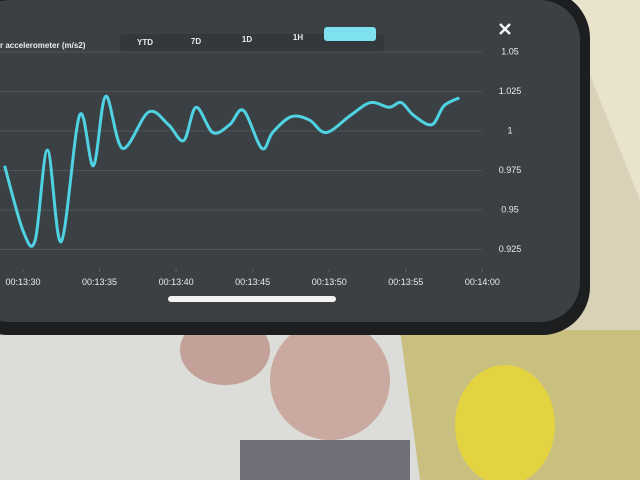 This screenshot has height=485, width=640. Describe the element at coordinates (505, 29) in the screenshot. I see `close-icon` at that location.